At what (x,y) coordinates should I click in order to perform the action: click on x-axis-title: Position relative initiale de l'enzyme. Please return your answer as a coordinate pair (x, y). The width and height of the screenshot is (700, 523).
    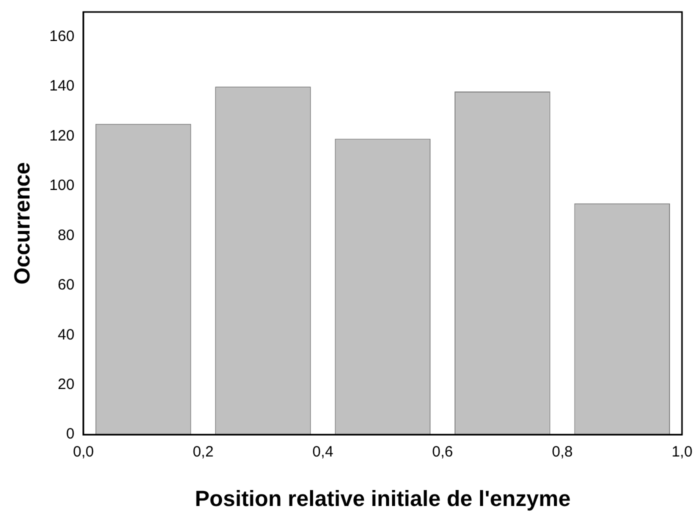
    Looking at the image, I should click on (382, 498).